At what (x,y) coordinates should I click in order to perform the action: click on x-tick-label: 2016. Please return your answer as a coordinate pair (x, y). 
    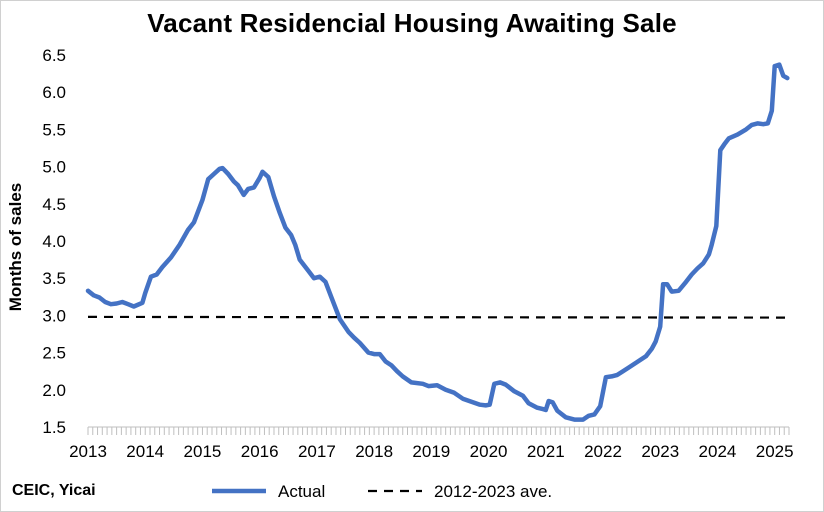
    Looking at the image, I should click on (260, 451).